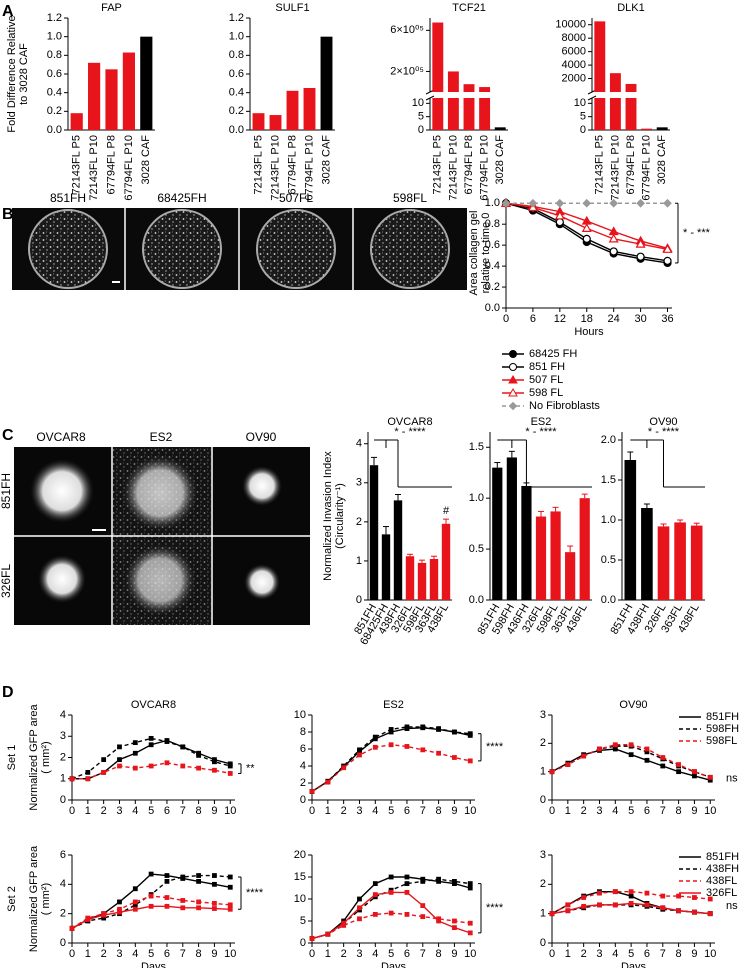 This screenshot has width=756, height=968. I want to click on legend-label: 68425 FH, so click(553, 354).